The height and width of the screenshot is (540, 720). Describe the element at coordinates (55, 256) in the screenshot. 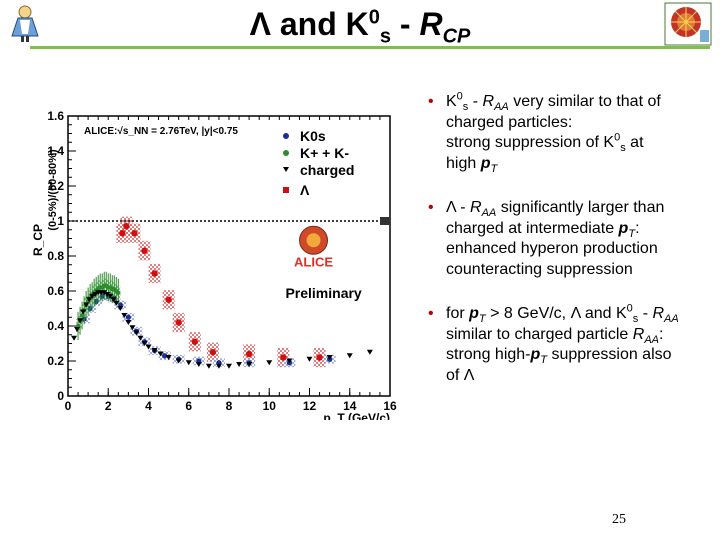

I see `y-tick-label: 0.8` at that location.